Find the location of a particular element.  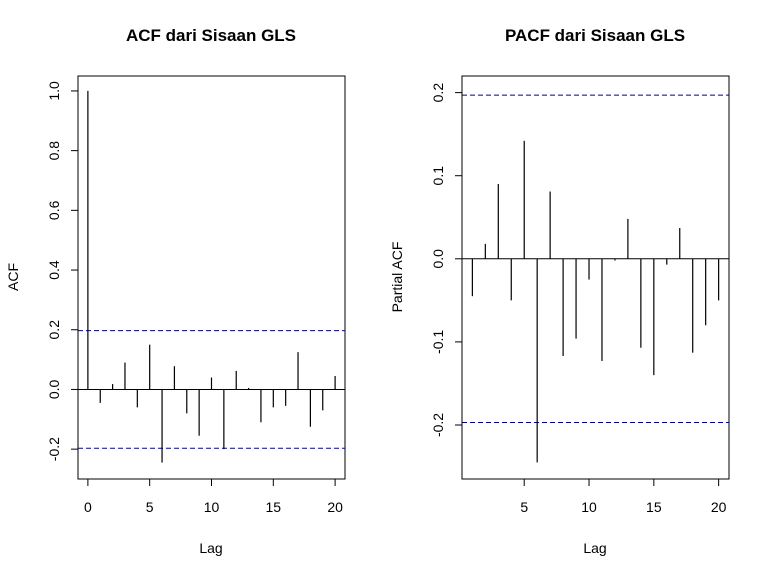

pacf-x-axis-label: Lag is located at coordinates (594, 548).